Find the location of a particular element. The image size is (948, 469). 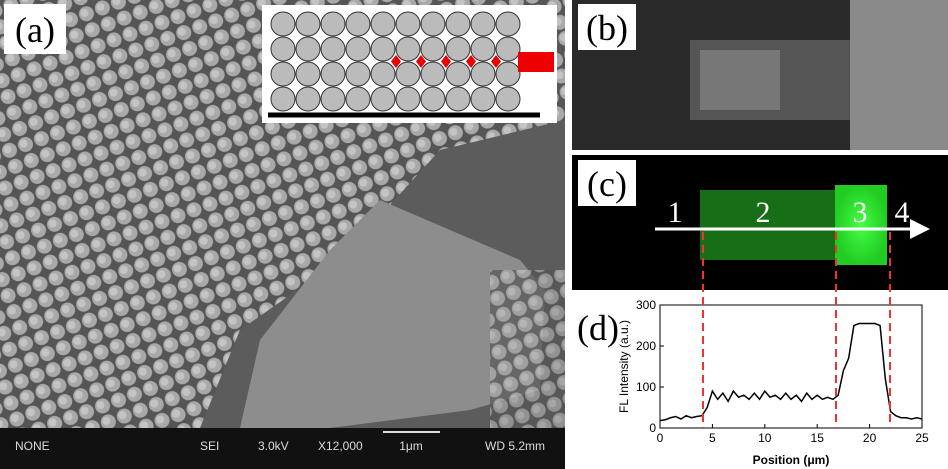

sem-info: NONE is located at coordinates (32, 446).